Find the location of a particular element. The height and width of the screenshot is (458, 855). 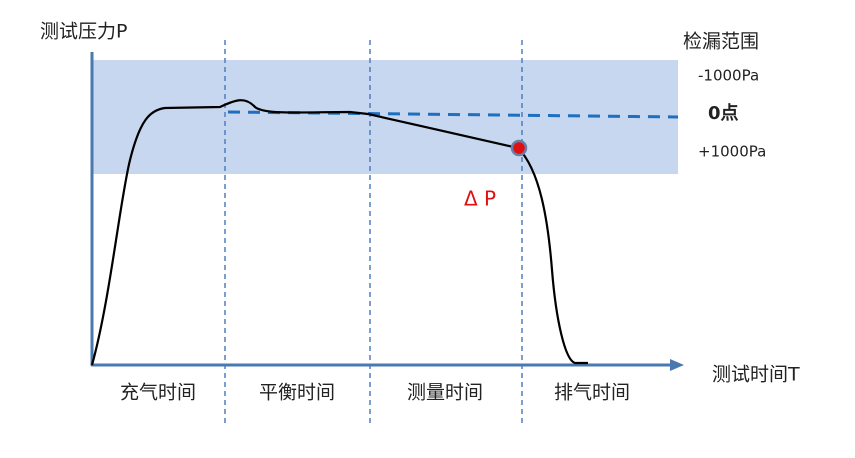

phase-label: 排气时间 is located at coordinates (592, 393).